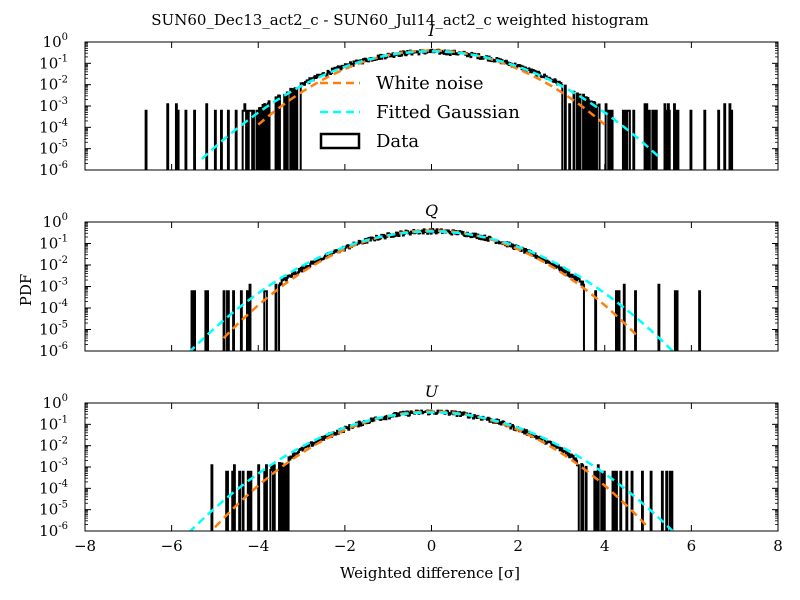 Image resolution: width=800 pixels, height=600 pixels. What do you see at coordinates (340, 141) in the screenshot?
I see `legend-swatch` at bounding box center [340, 141].